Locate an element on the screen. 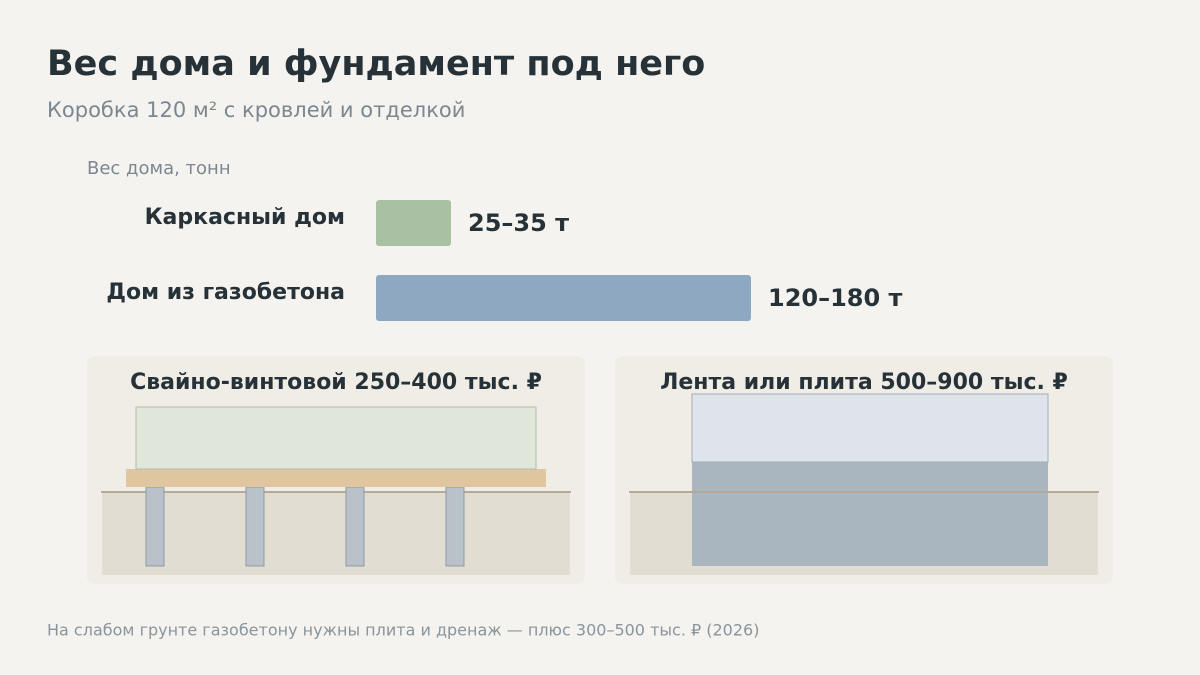  slab is located at coordinates (870, 514).